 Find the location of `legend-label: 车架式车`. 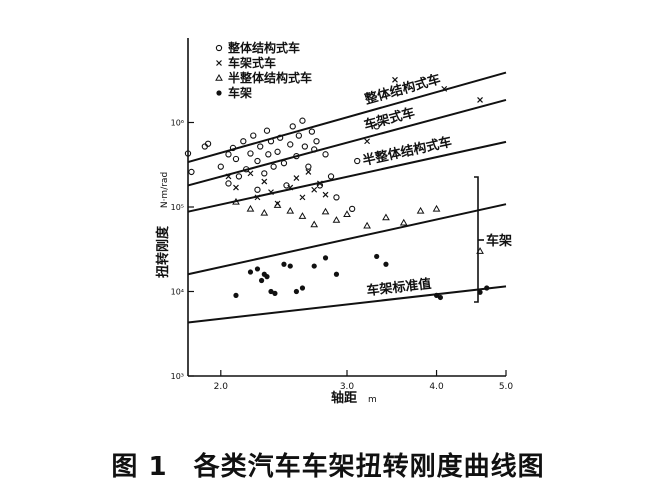

legend-label: 车架式车 is located at coordinates (252, 62).